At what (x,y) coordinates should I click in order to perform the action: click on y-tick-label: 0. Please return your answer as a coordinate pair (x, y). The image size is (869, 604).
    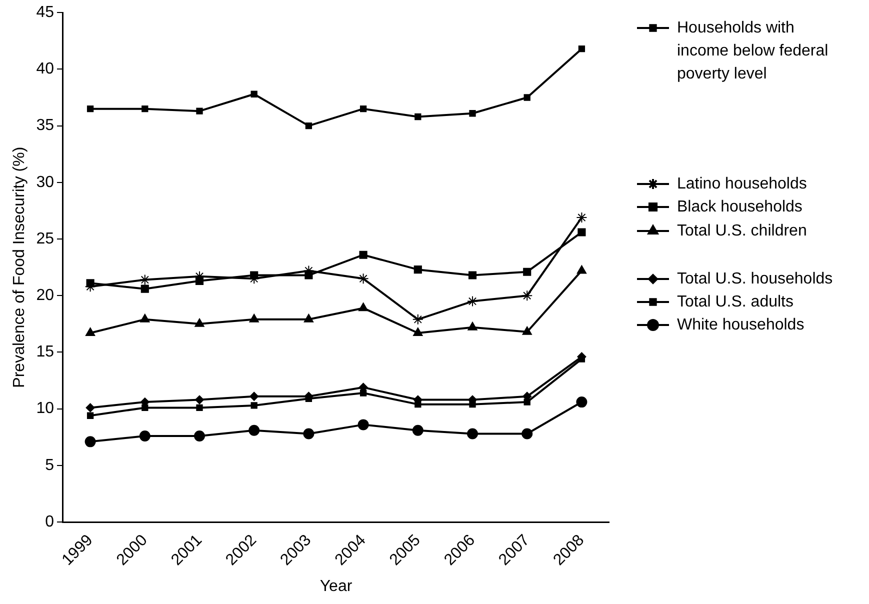
    Looking at the image, I should click on (49, 521).